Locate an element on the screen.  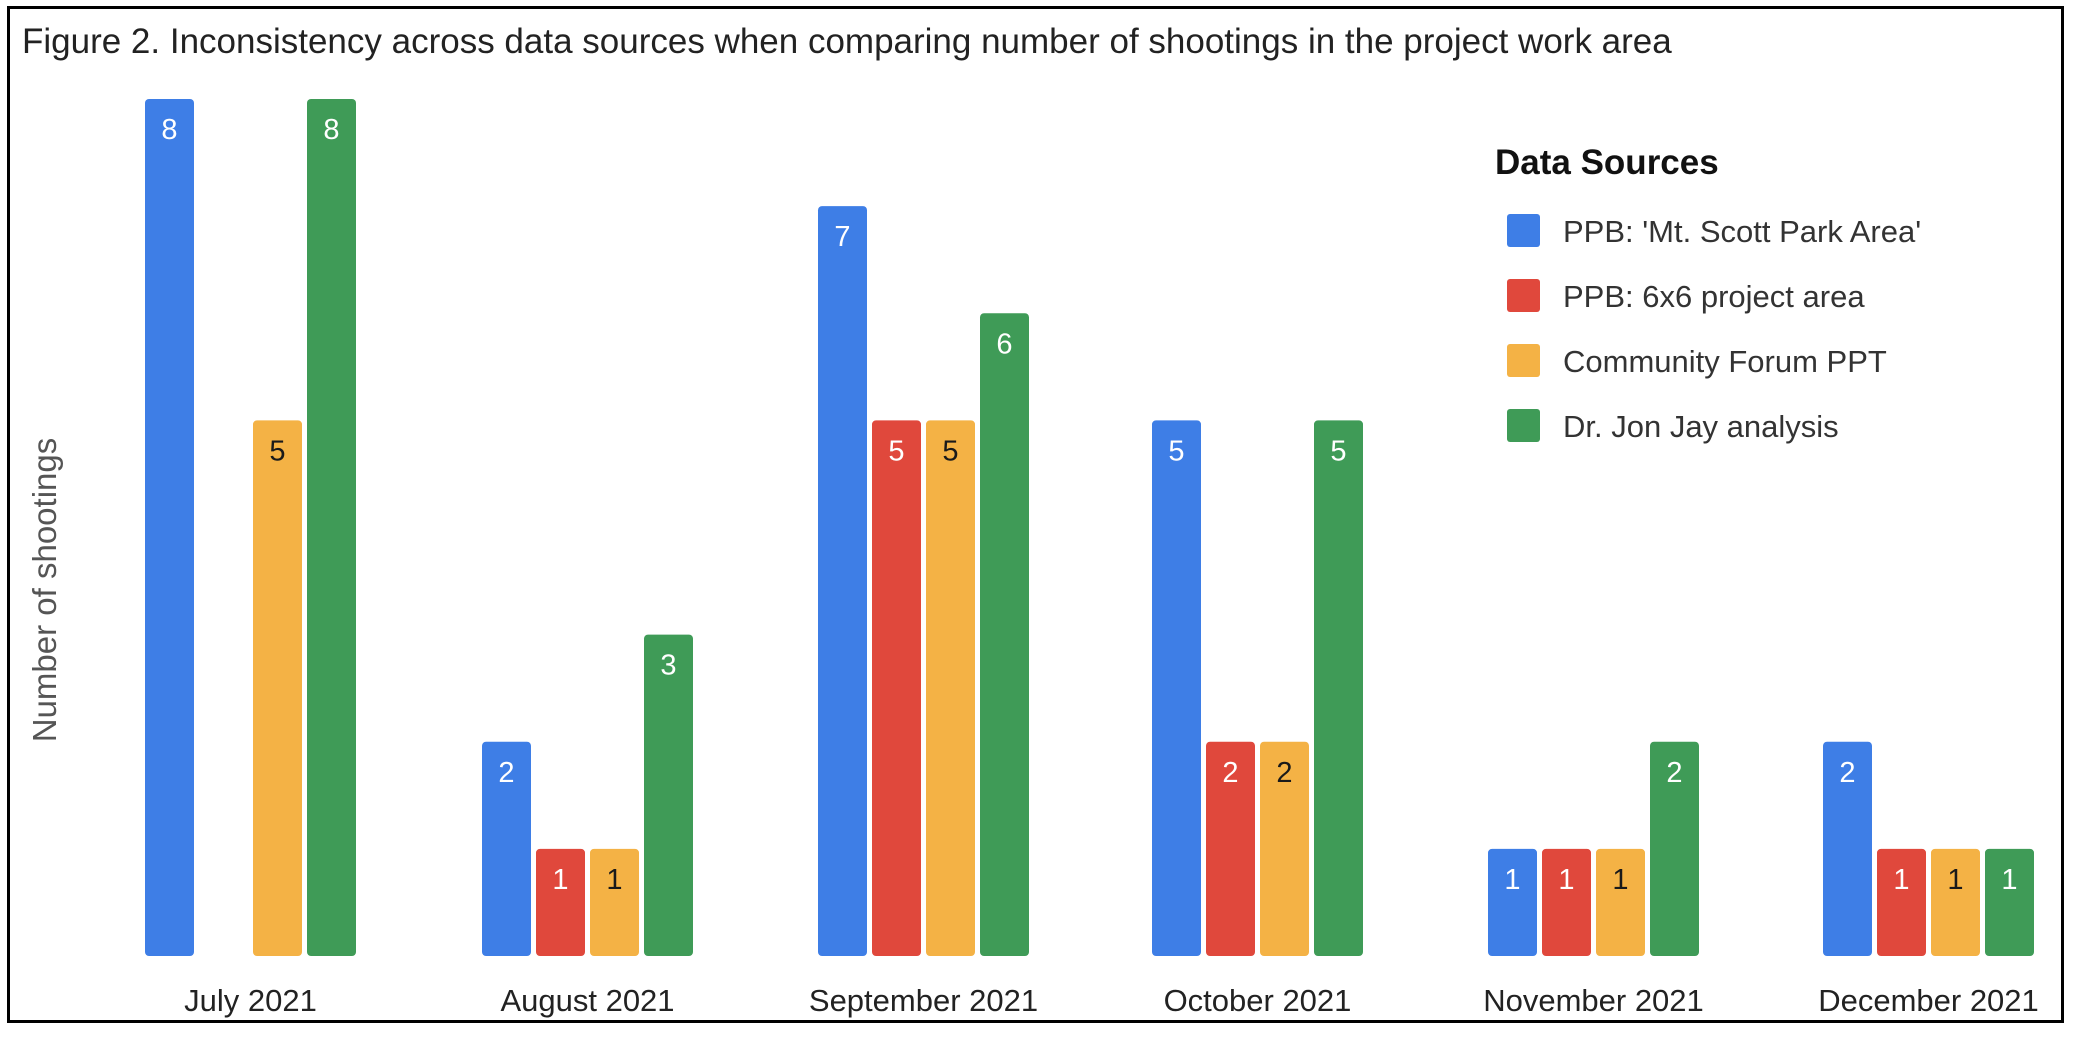
data-label-november-2021-series-3: 1 is located at coordinates (1620, 880).